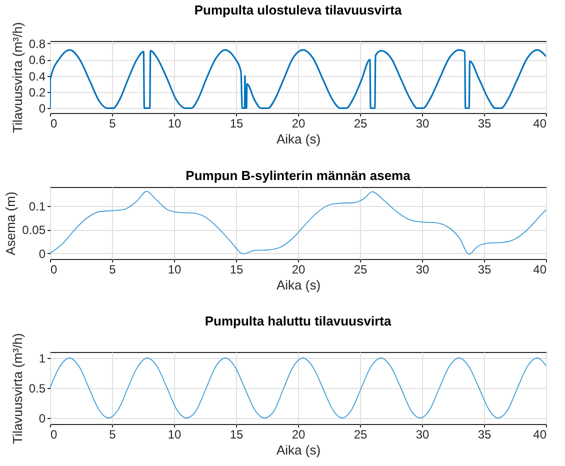  Describe the element at coordinates (298, 10) in the screenshot. I see `chart-title: Pumpulta ulostuleva tilavuusvirta` at that location.